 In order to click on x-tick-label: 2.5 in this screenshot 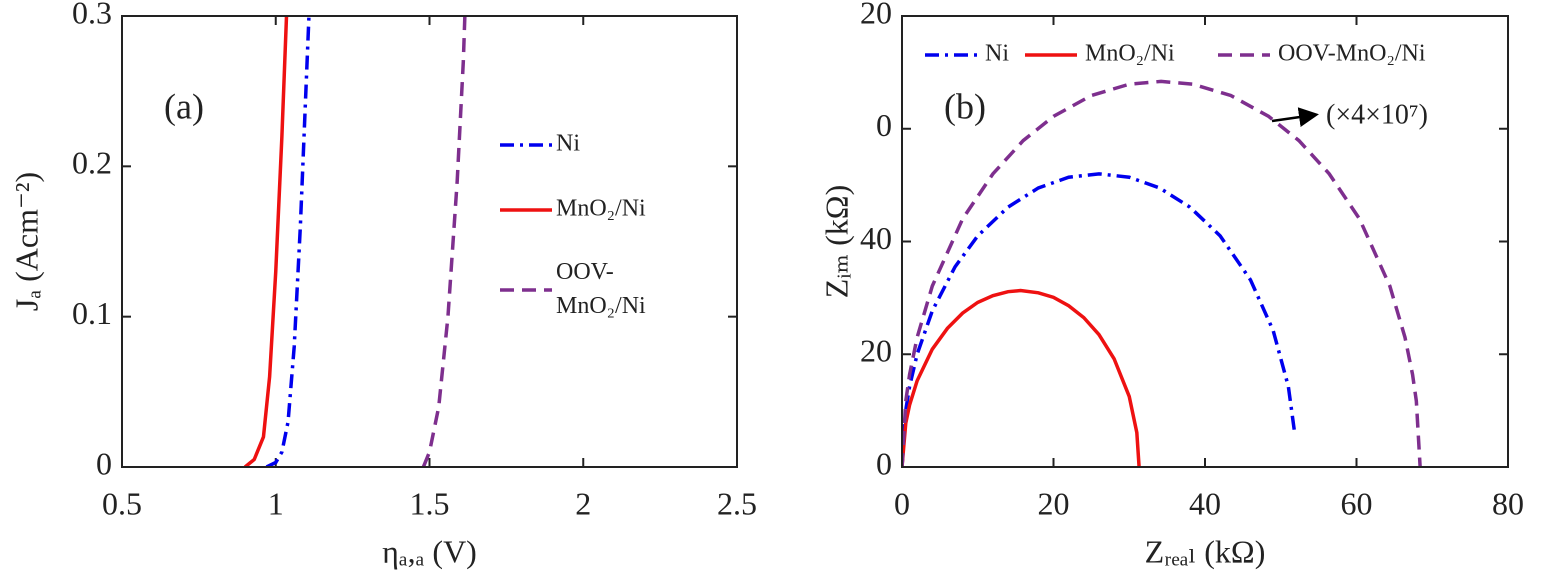, I will do `click(737, 503)`.